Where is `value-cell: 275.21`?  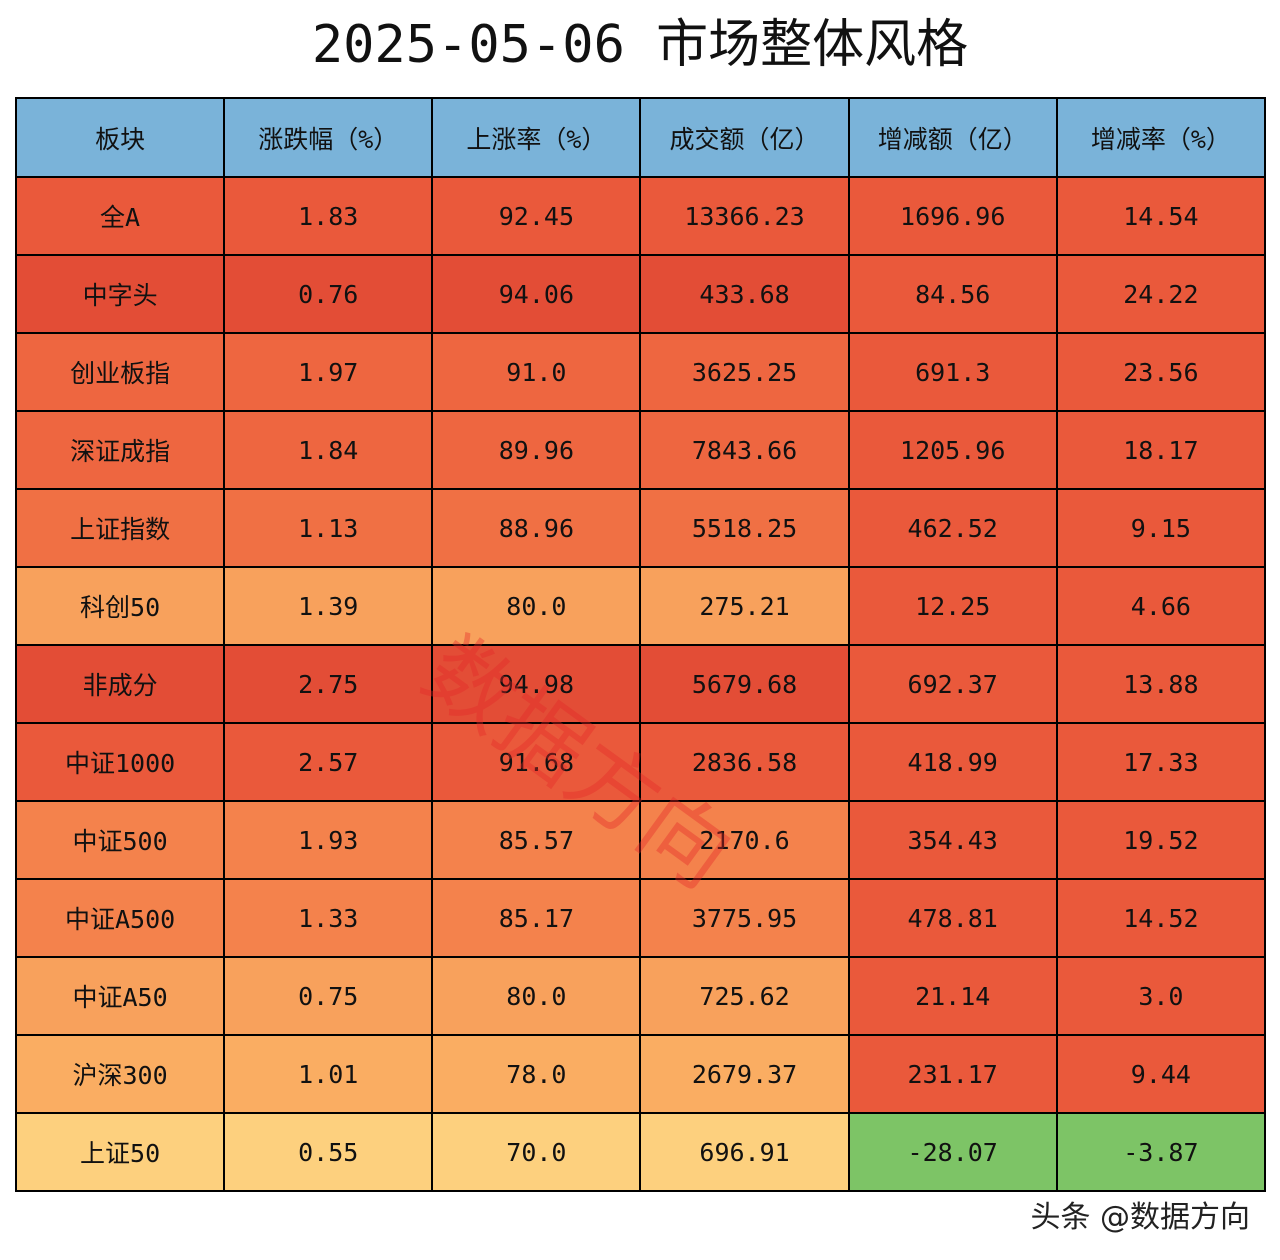
value-cell: 275.21 is located at coordinates (744, 606).